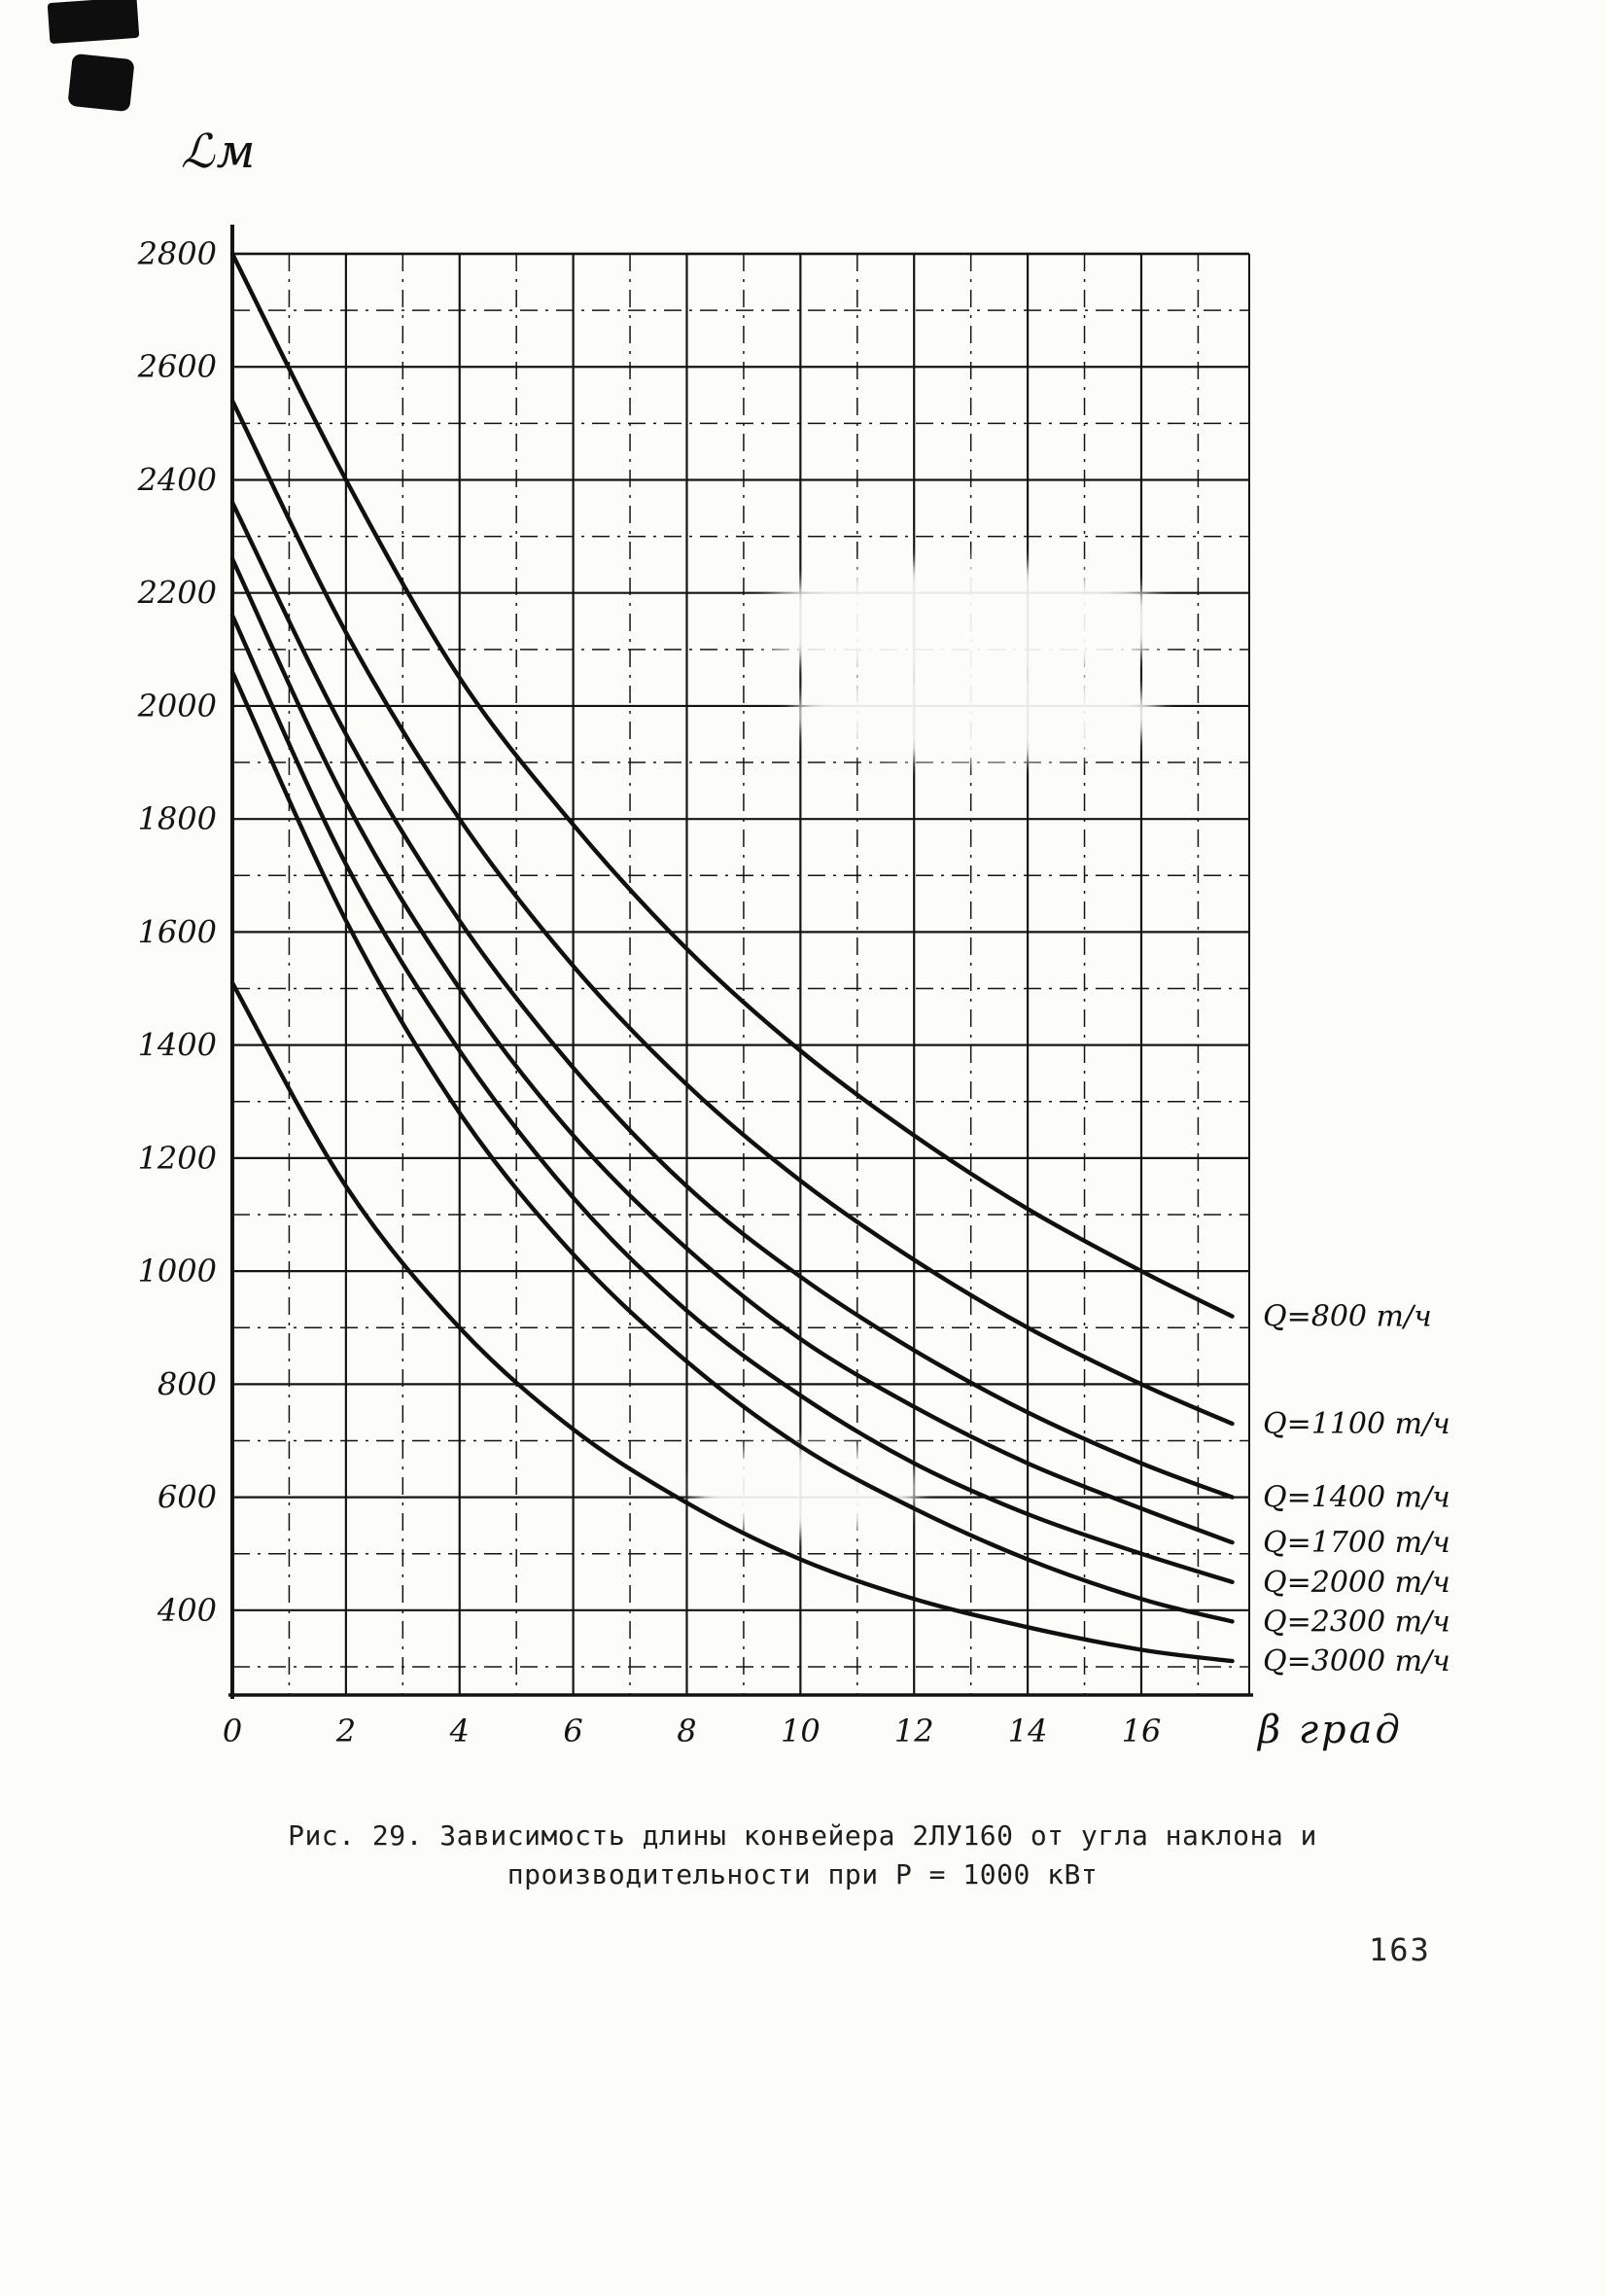 This screenshot has width=1607, height=2296. What do you see at coordinates (219, 151) in the screenshot?
I see `y-axis-label: ℒм` at bounding box center [219, 151].